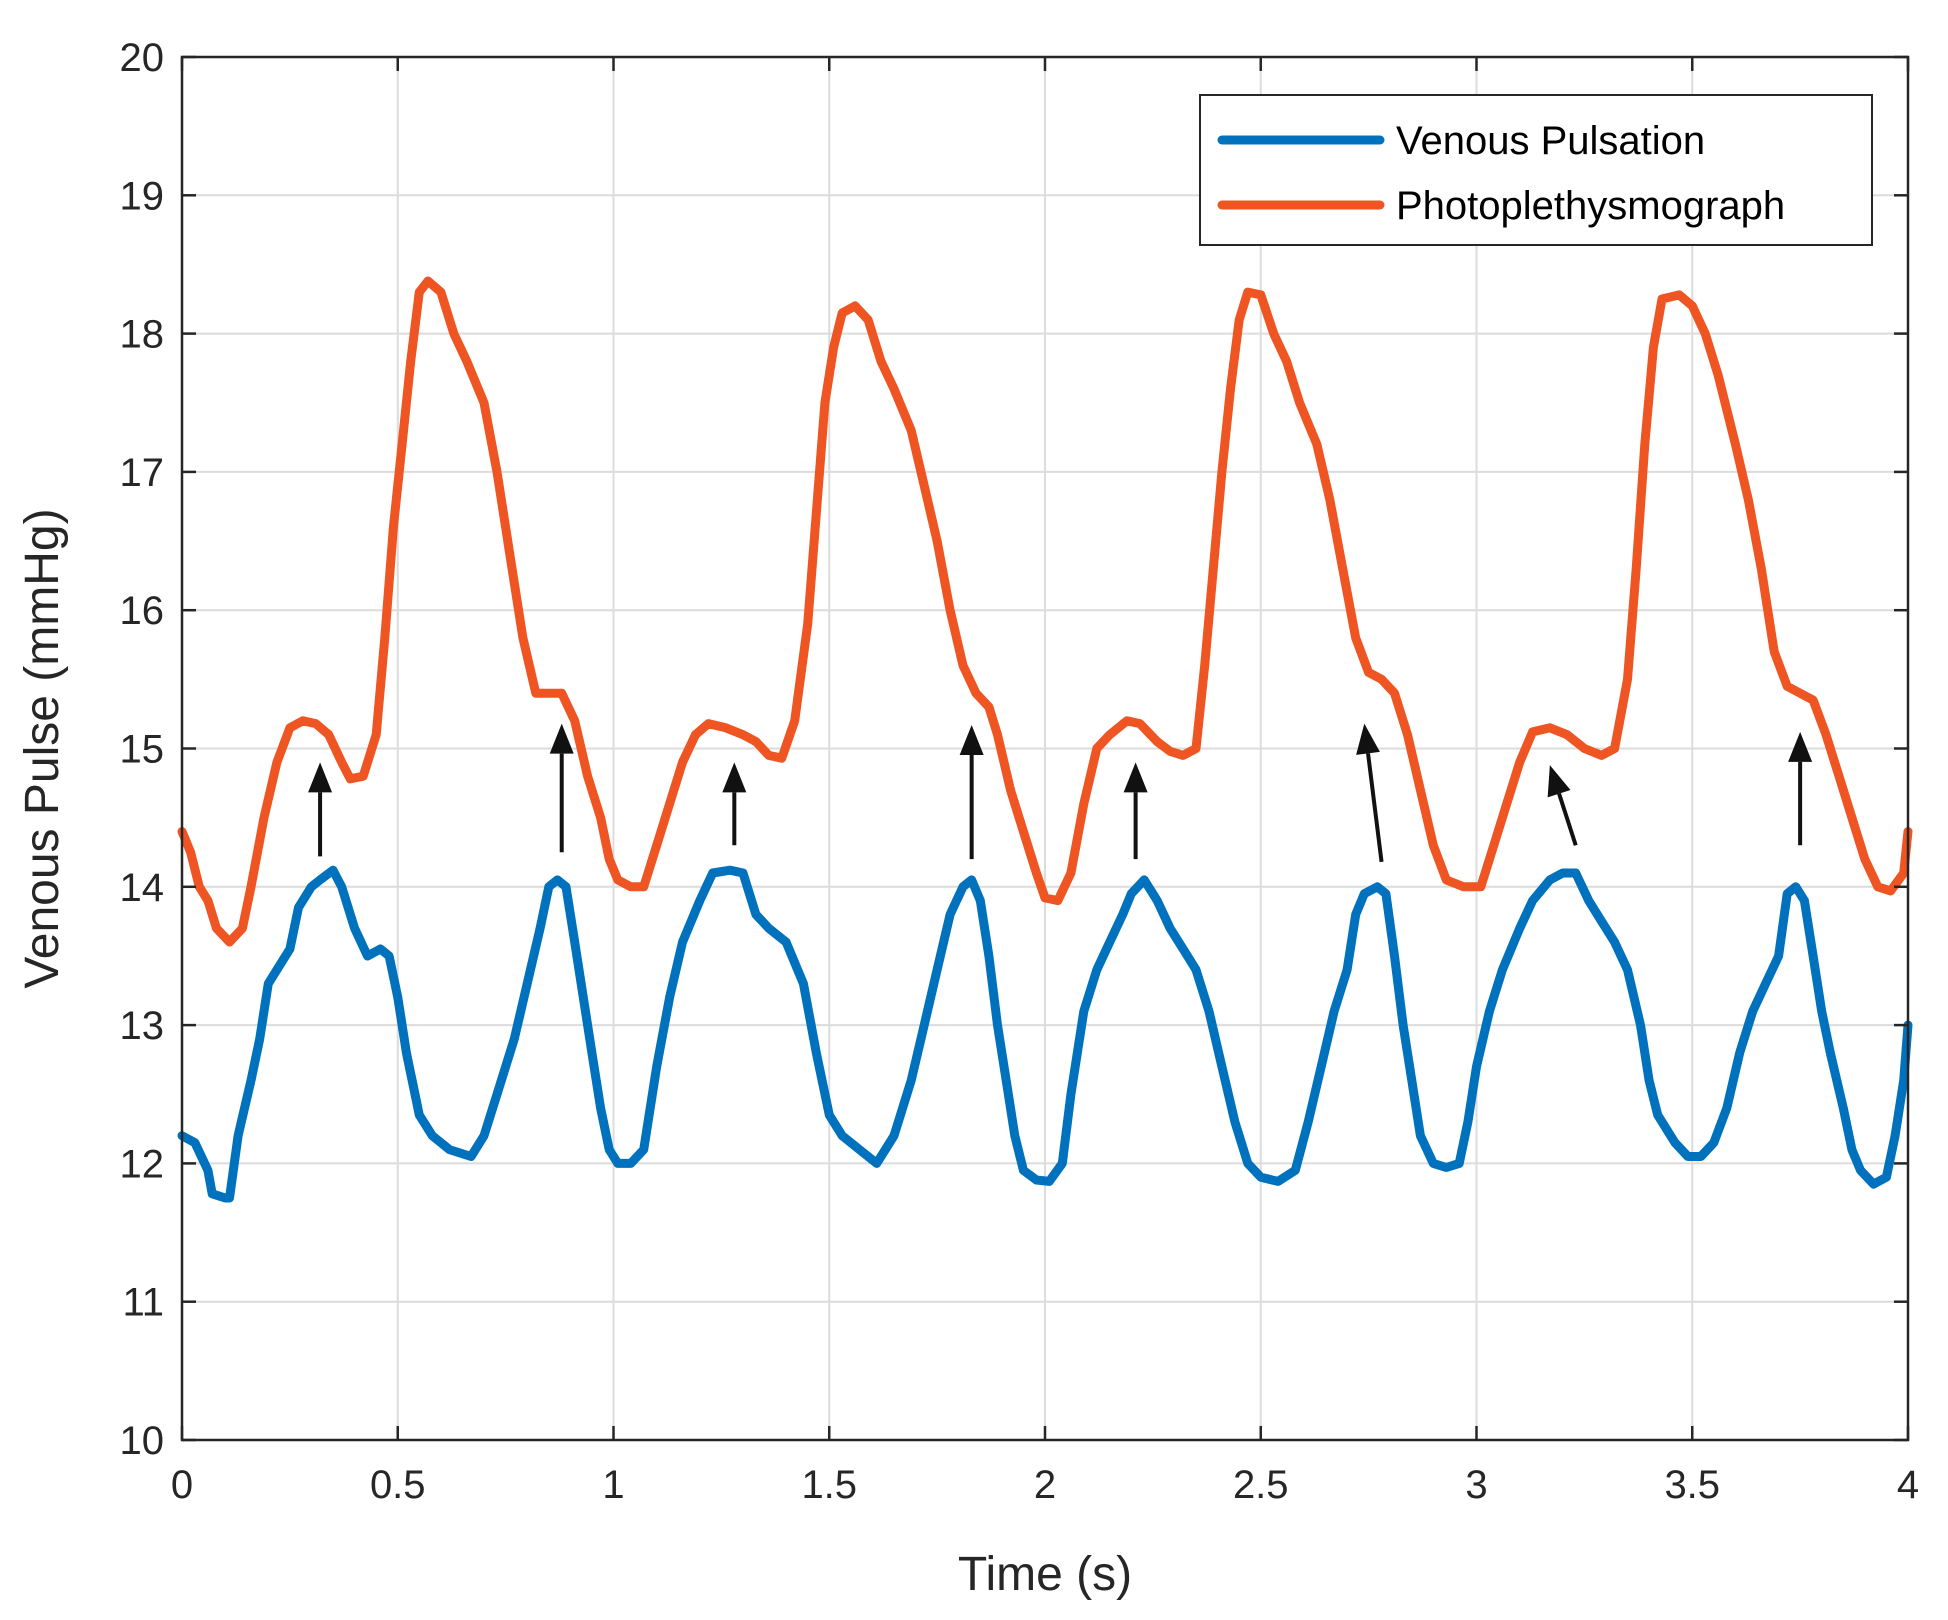 The height and width of the screenshot is (1620, 1948). I want to click on y-tick-label: 11, so click(143, 1303).